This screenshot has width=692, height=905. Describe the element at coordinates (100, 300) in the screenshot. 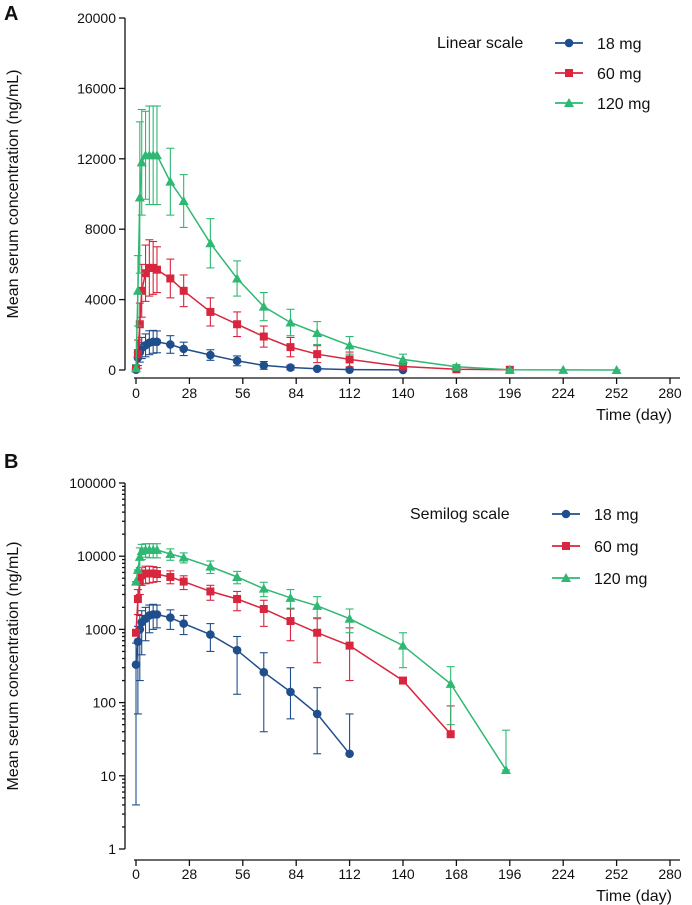

I see `y-tick-label: 4000` at that location.